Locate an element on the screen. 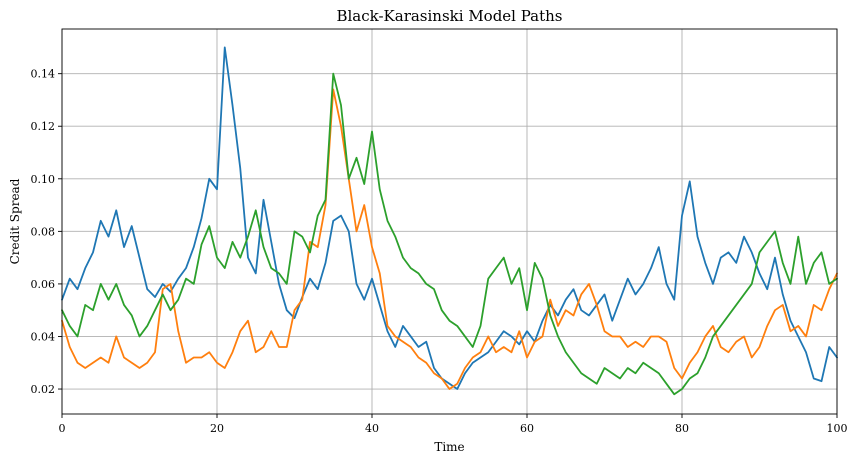  x-tick-label: 0 is located at coordinates (62, 428).